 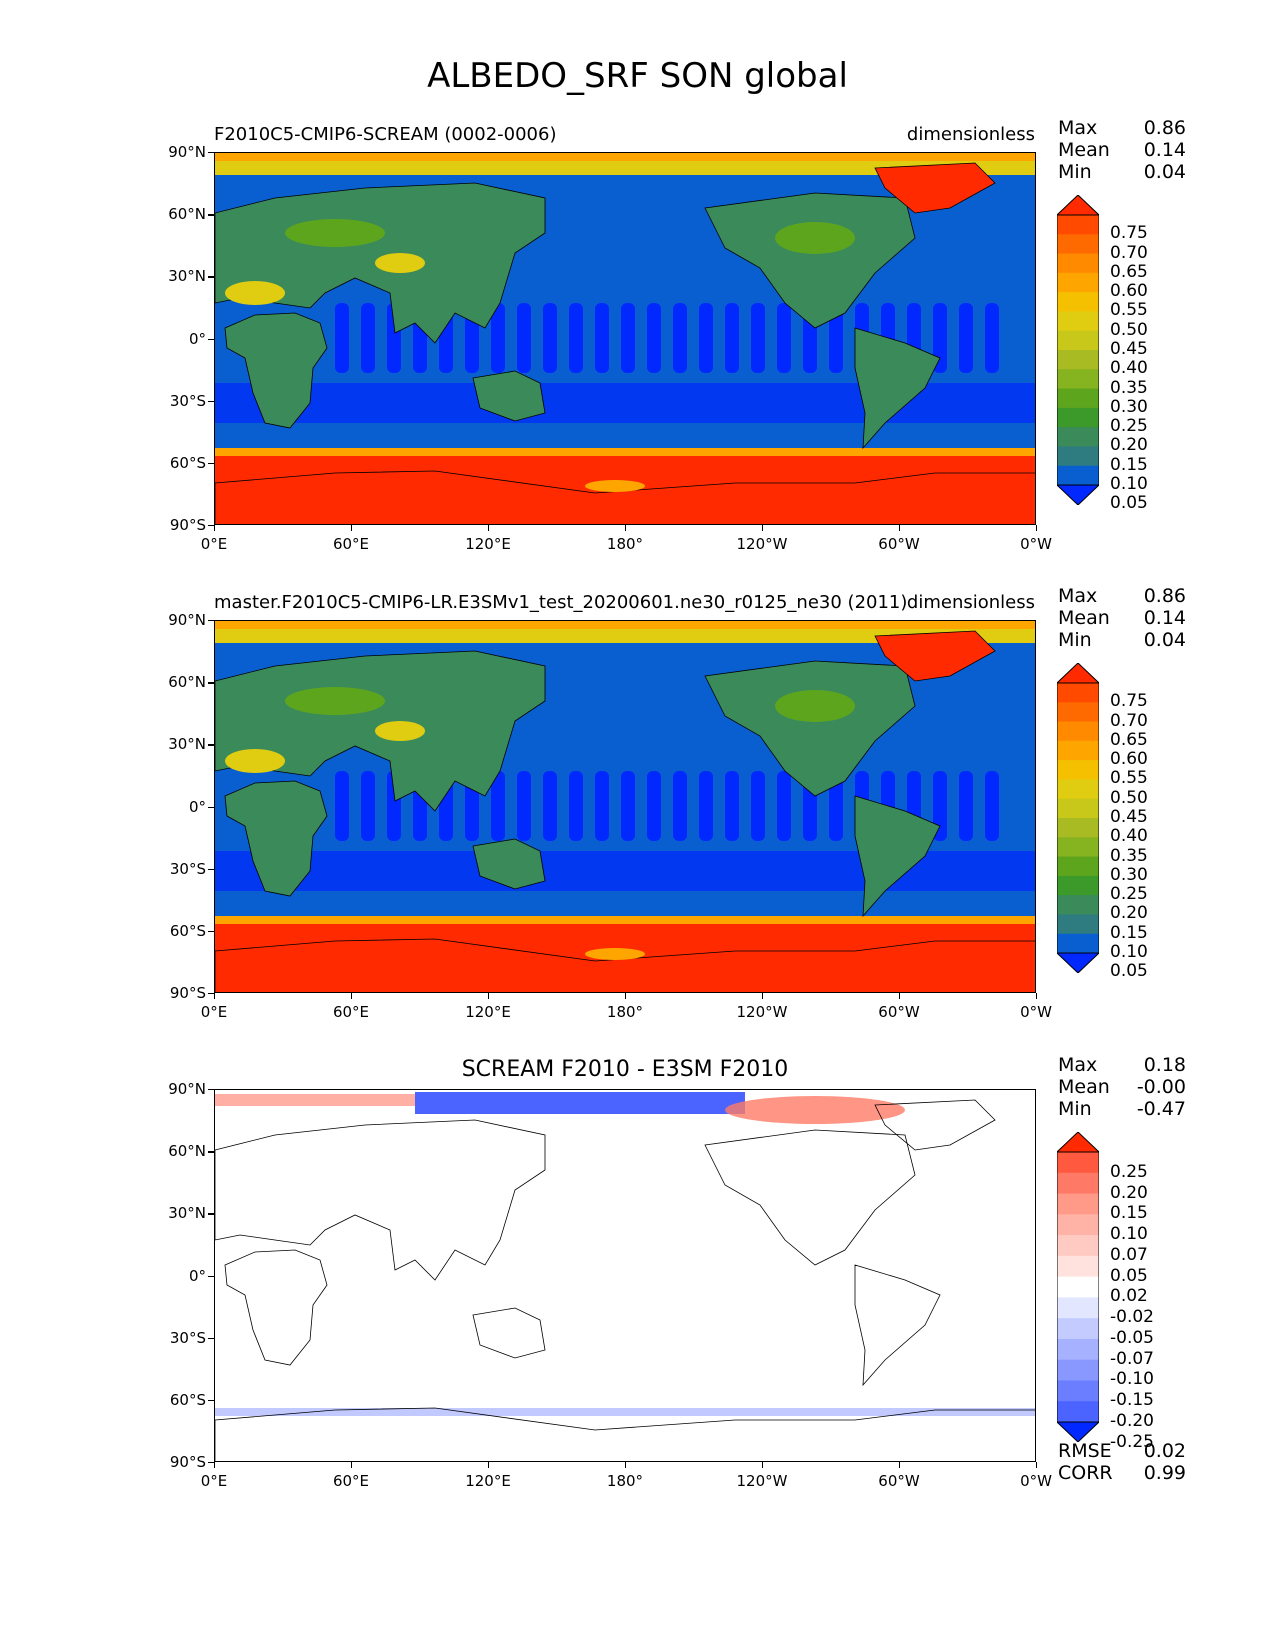 I want to click on stat-label: Max, so click(x=1078, y=128).